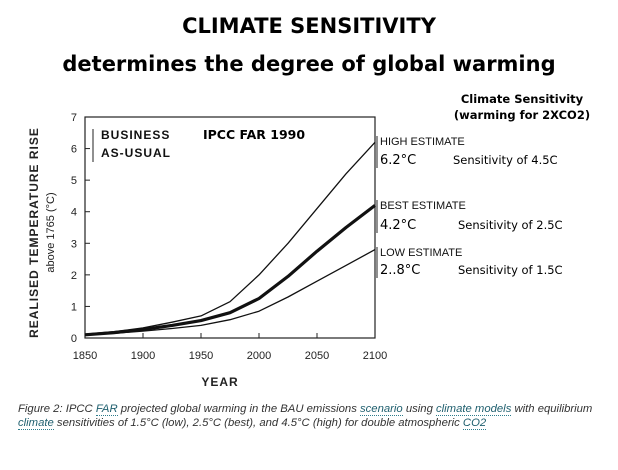 This screenshot has width=618, height=470. Describe the element at coordinates (309, 64) in the screenshot. I see `slide-subtitle: determines the degree of global warming` at that location.